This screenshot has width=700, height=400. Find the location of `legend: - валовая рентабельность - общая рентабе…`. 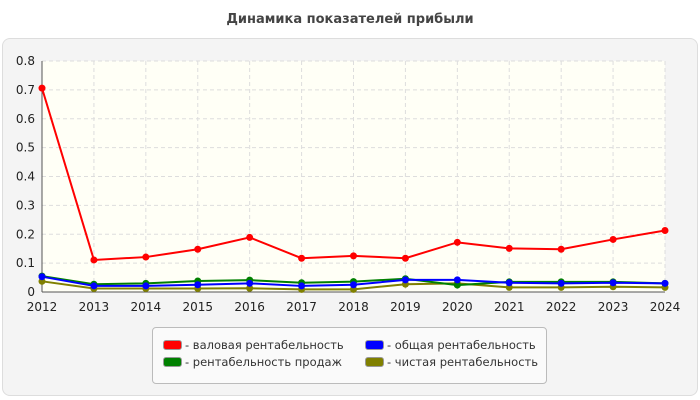

legend: - валовая рентабельность - общая рентабе… is located at coordinates (349, 355).